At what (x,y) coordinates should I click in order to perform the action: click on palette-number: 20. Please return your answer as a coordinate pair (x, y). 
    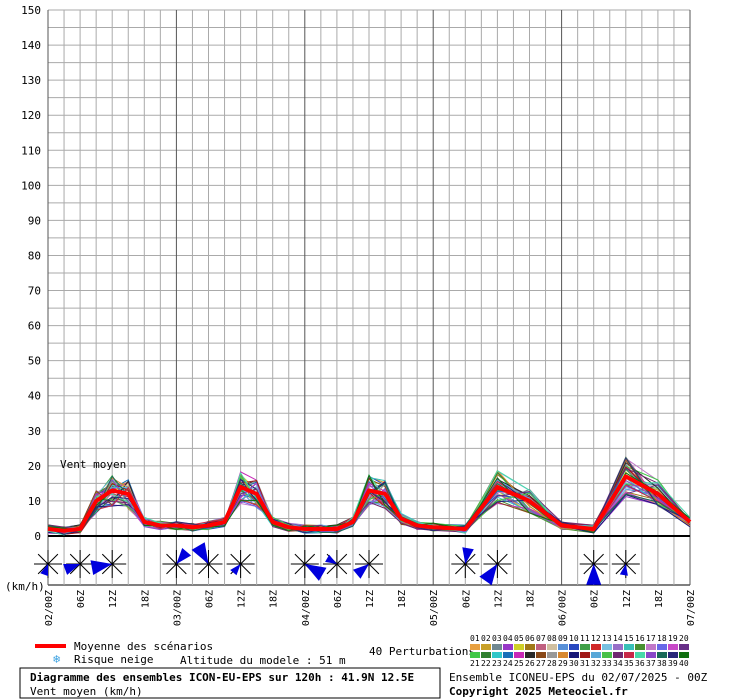
    Looking at the image, I should click on (684, 638).